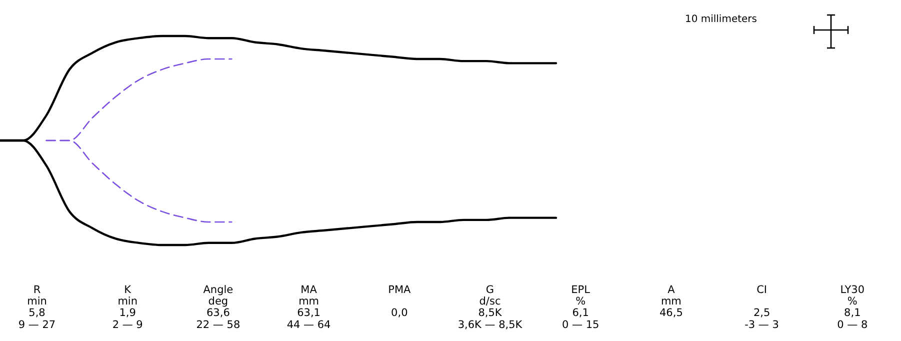 The height and width of the screenshot is (341, 901). I want to click on text: A mm 46,5, so click(671, 302).